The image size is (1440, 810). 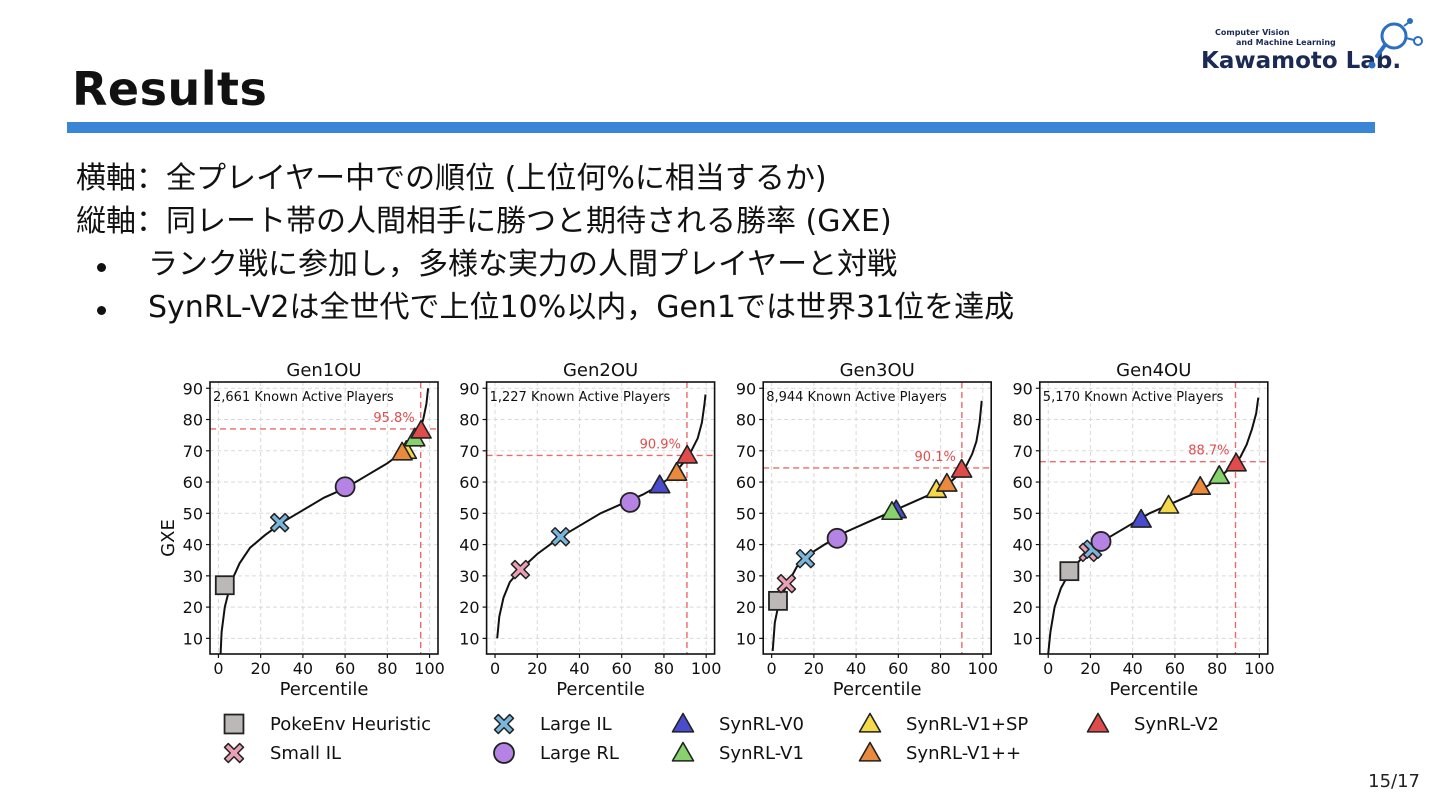 I want to click on legend-marker-v1, so click(x=683, y=751).